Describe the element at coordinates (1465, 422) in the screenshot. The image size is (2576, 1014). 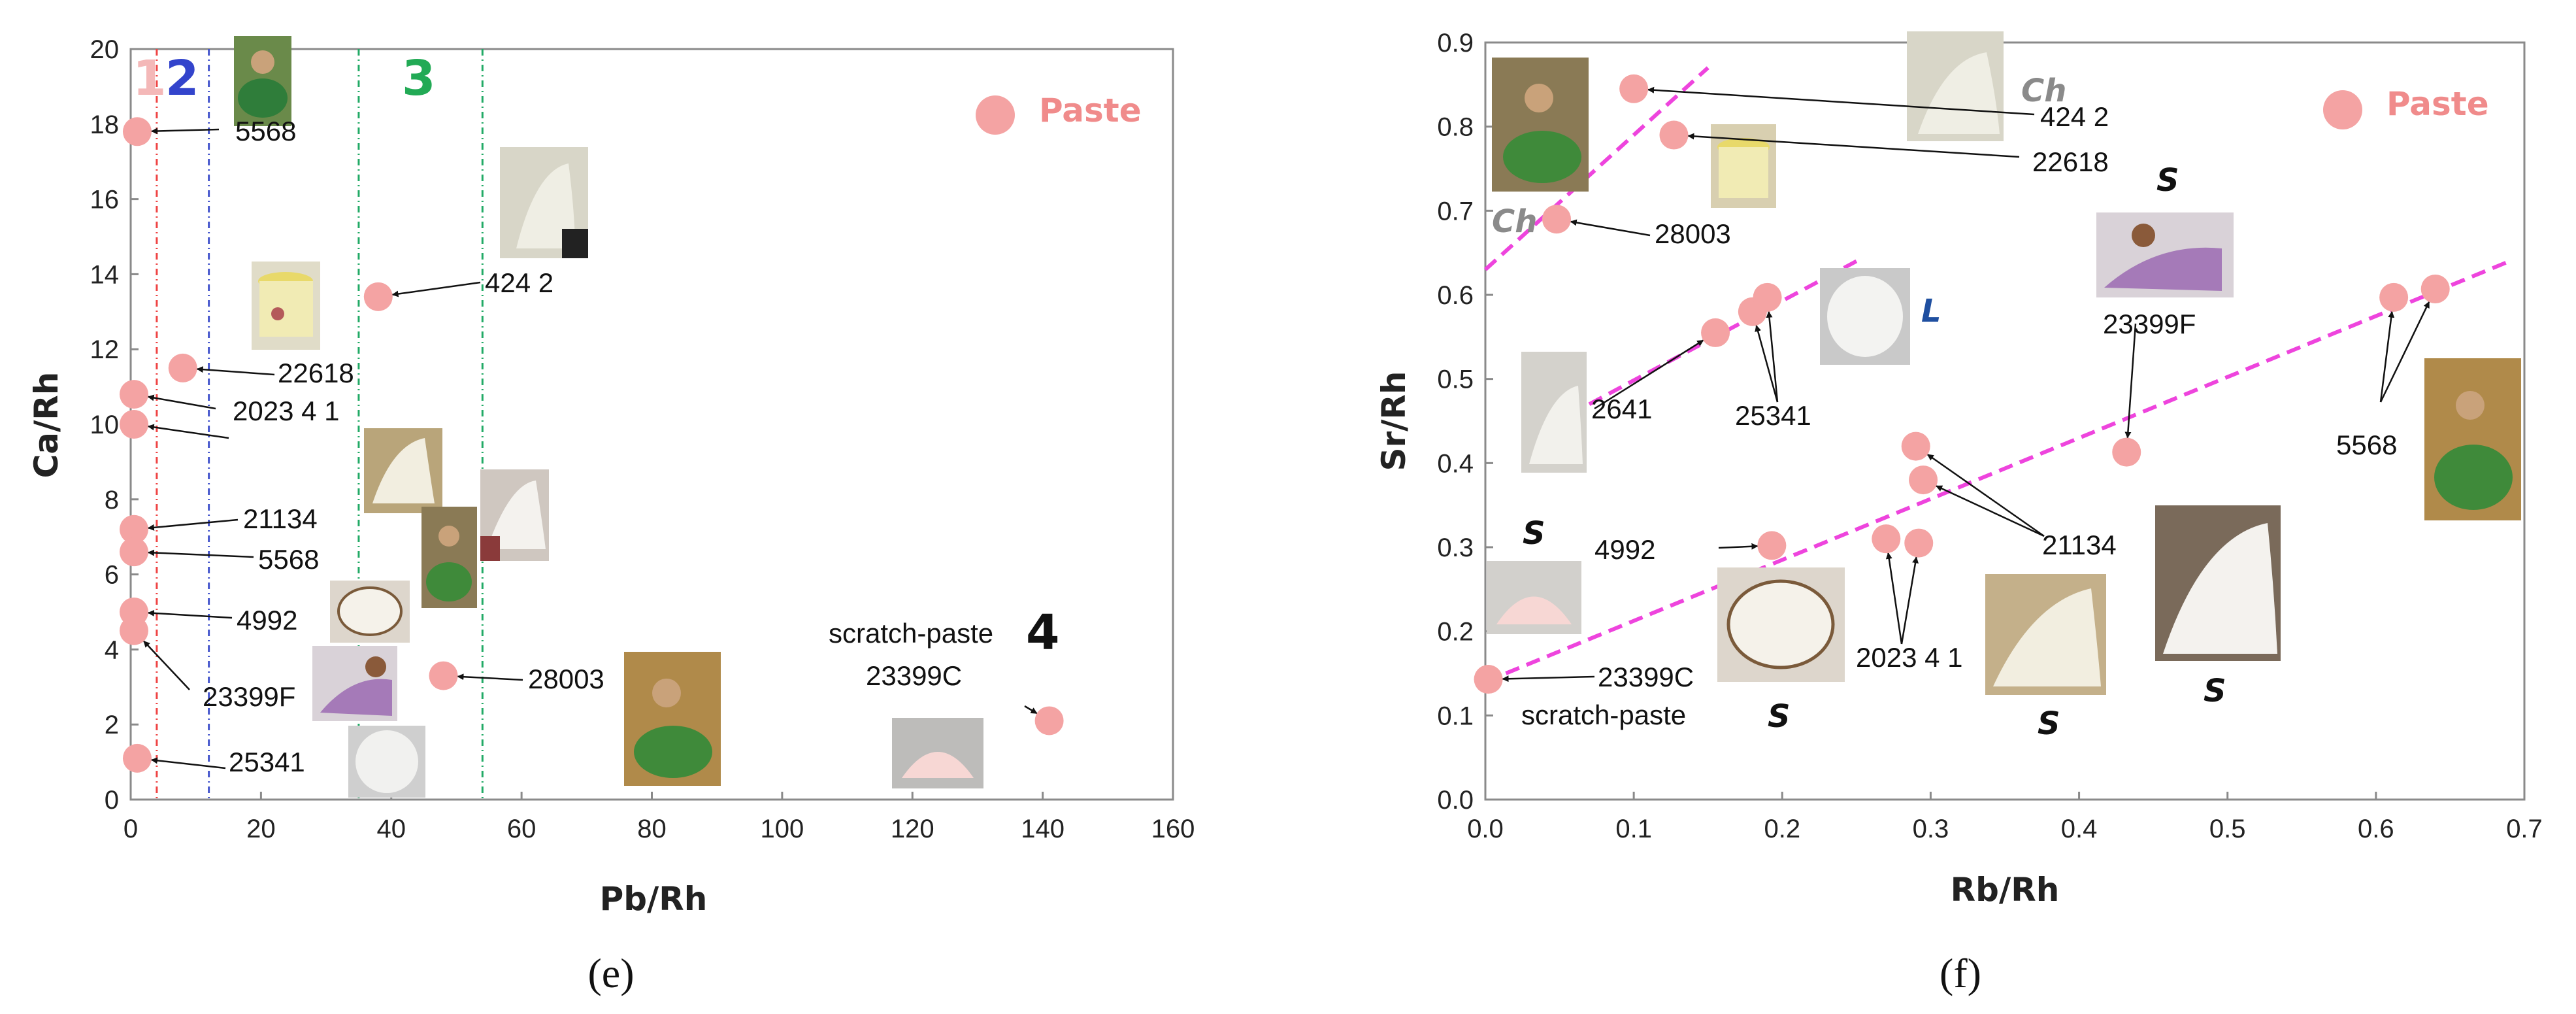
I see `y-ticks-f: 0.0 0.1 0.2 0.3 0.4 0.5 0.6 0.7 0.8 0.9` at that location.